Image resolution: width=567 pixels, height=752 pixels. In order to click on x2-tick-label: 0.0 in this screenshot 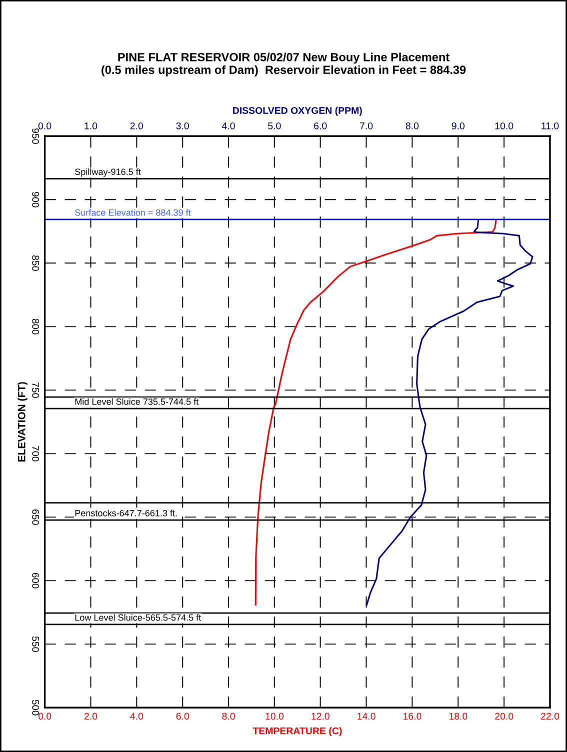, I will do `click(45, 126)`.